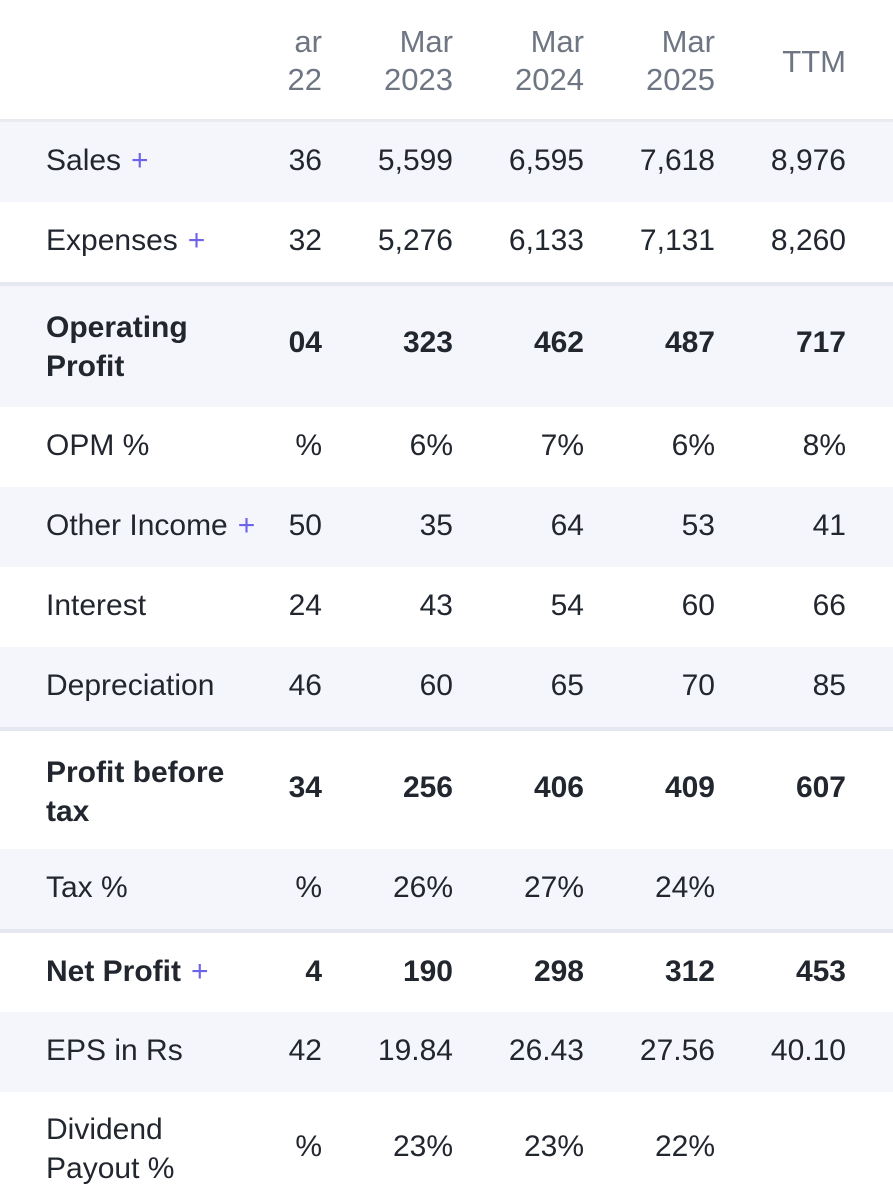  What do you see at coordinates (422, 887) in the screenshot?
I see `cell-mar-2023: 26%` at bounding box center [422, 887].